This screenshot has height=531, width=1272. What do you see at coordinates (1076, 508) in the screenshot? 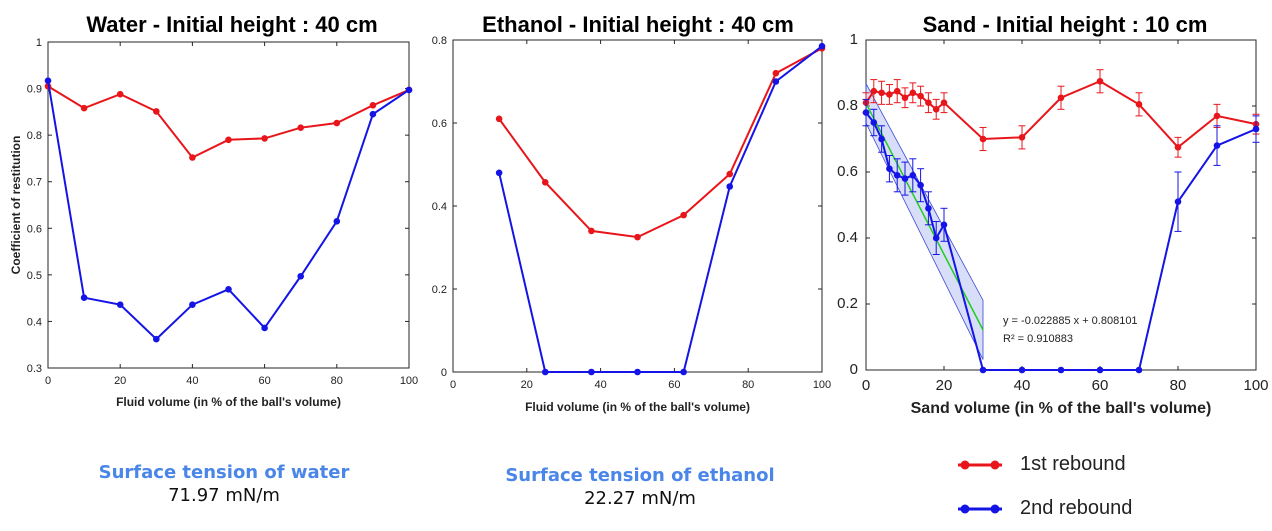
I see `legend-label-2nd-rebound: 2nd rebound` at bounding box center [1076, 508].